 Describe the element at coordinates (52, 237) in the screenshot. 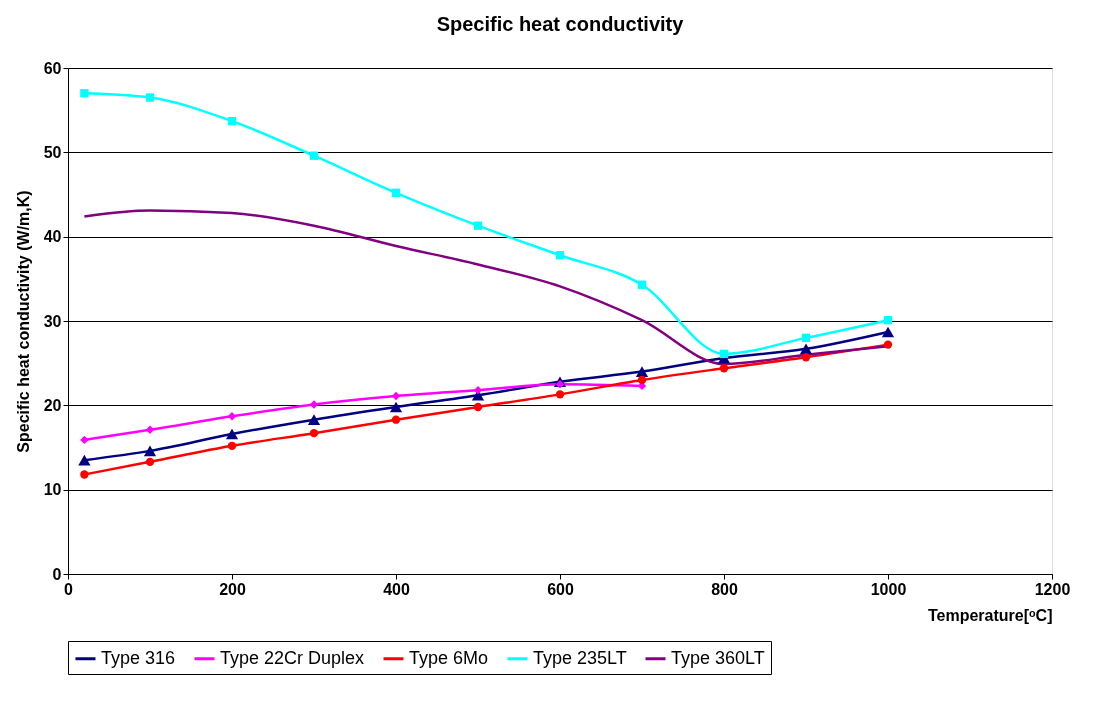

I see `y-tick-label: 40` at that location.